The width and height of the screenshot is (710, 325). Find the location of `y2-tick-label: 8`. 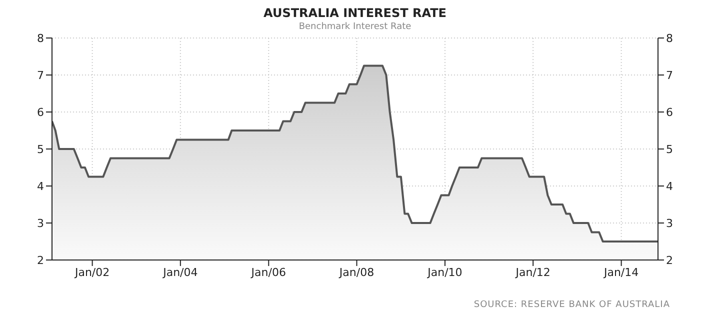

y2-tick-label: 8 is located at coordinates (669, 38).